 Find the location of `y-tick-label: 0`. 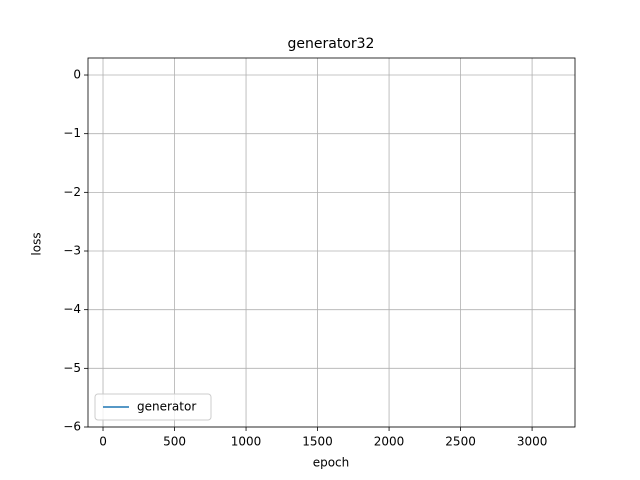

y-tick-label: 0 is located at coordinates (77, 75).